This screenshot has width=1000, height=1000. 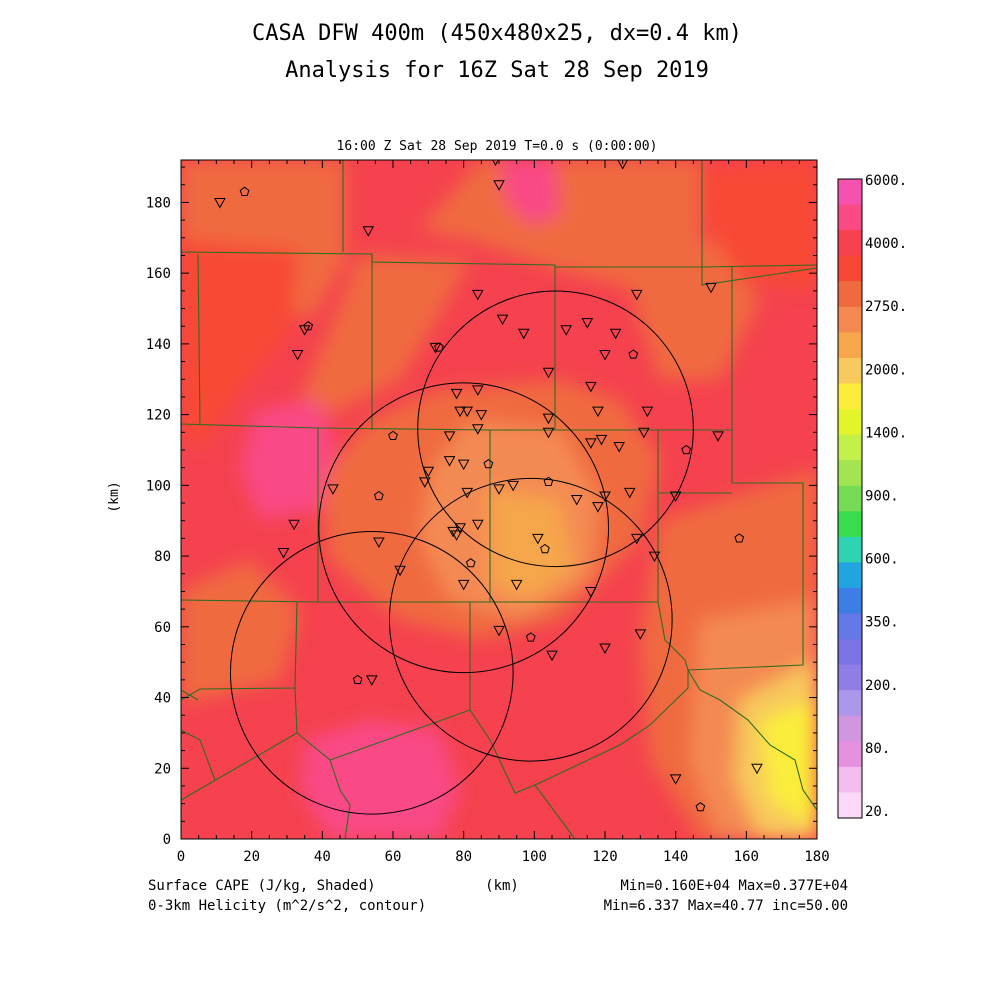 I want to click on y-tick-label: 20, so click(x=162, y=769).